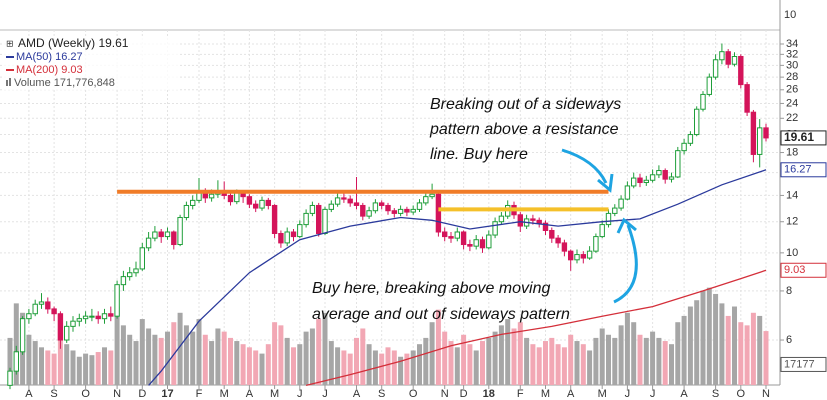 This screenshot has height=400, width=827. I want to click on y-tick-label: 14, so click(792, 195).